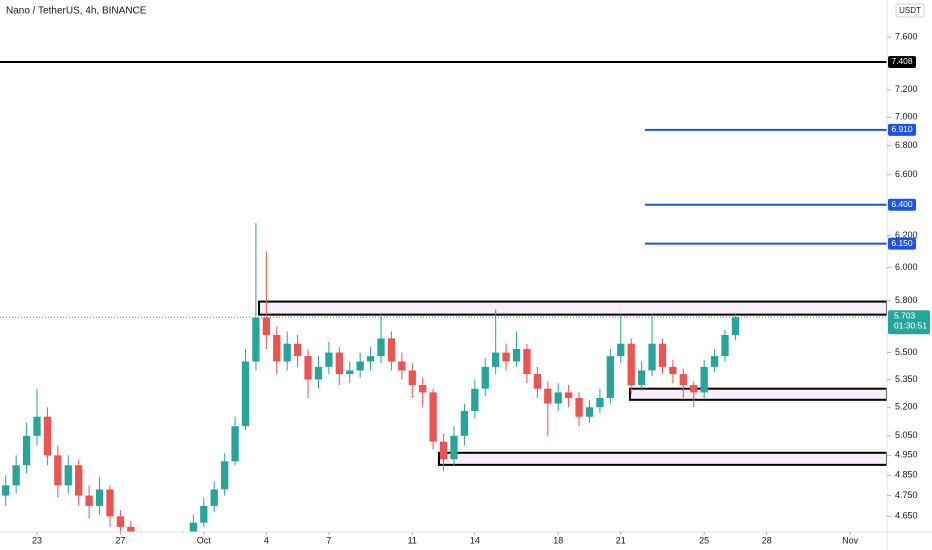 Image resolution: width=932 pixels, height=550 pixels. Describe the element at coordinates (328, 540) in the screenshot. I see `x-tick-label: 7` at that location.